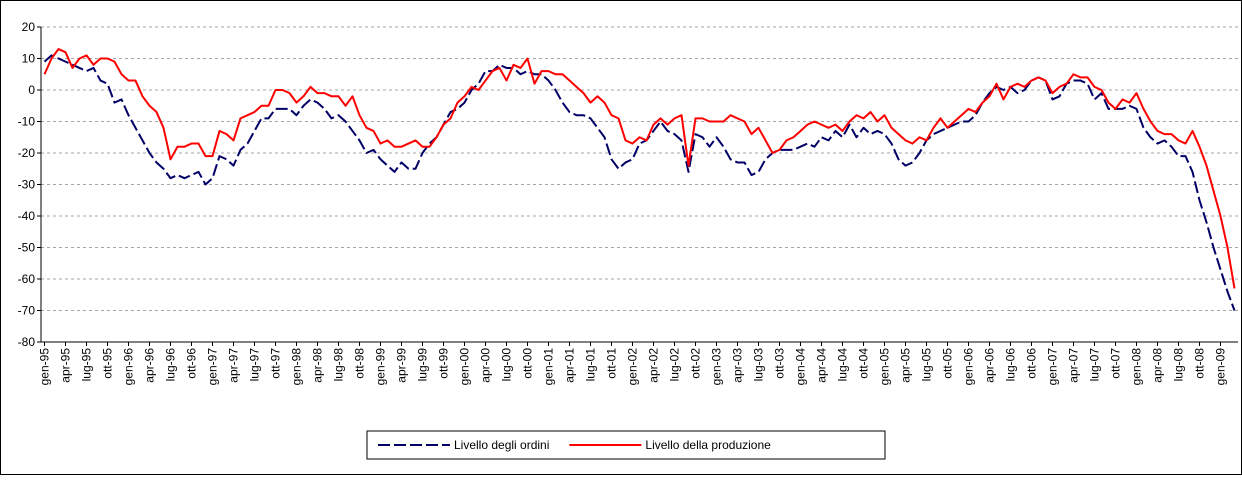 Image resolution: width=1242 pixels, height=480 pixels. What do you see at coordinates (27, 279) in the screenshot?
I see `y-tick-label: -60` at bounding box center [27, 279].